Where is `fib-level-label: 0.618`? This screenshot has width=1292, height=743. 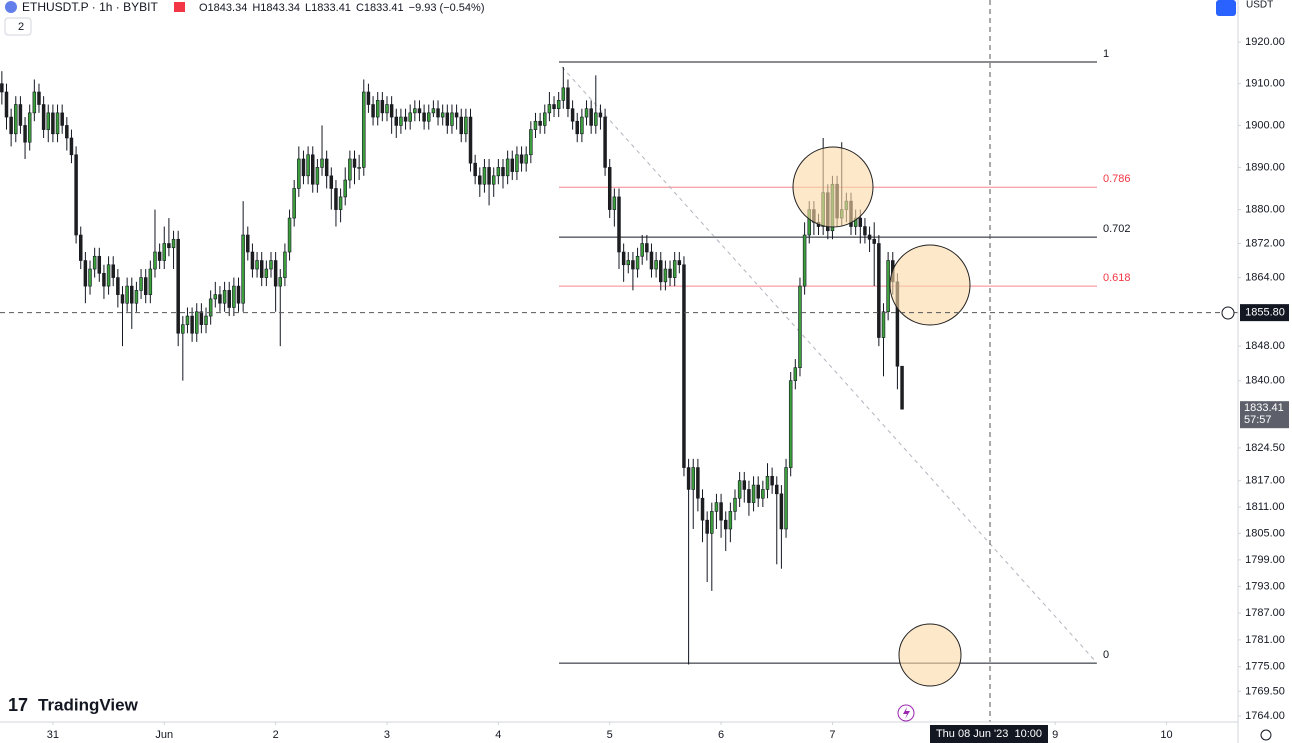
fib-level-label: 0.618 is located at coordinates (1117, 278).